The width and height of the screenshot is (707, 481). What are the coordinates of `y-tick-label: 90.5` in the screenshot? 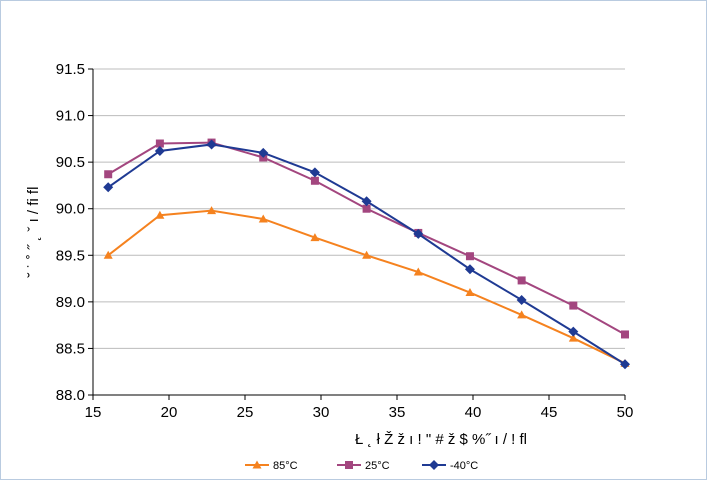 It's located at (70, 162).